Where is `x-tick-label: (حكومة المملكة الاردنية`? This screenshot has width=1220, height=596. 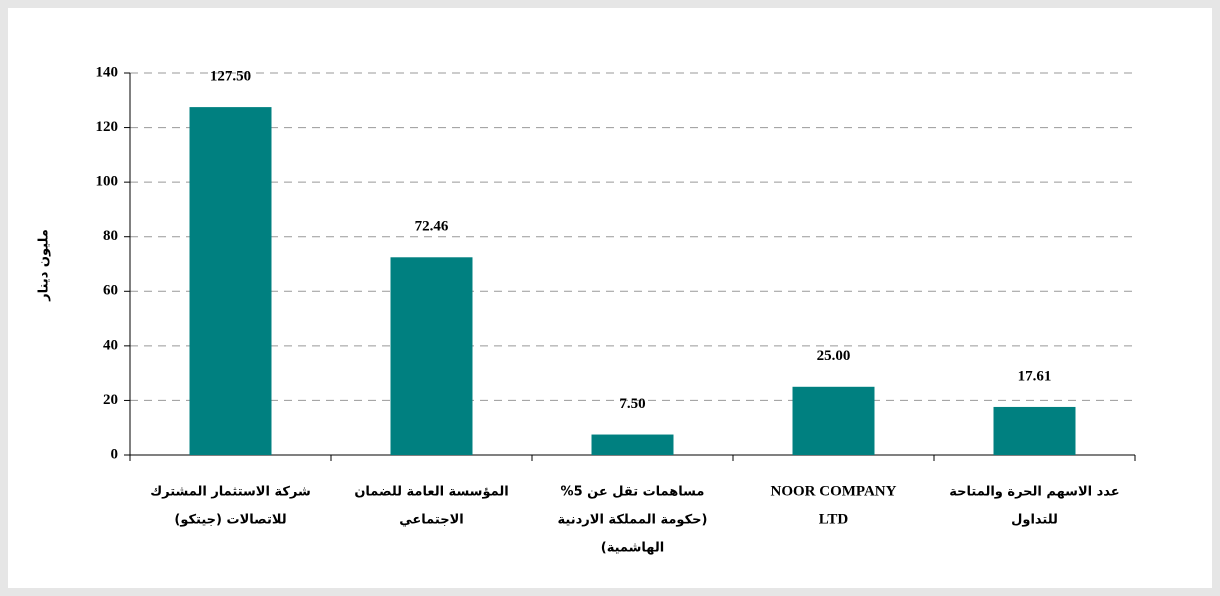 x-tick-label: (حكومة المملكة الاردنية is located at coordinates (633, 520).